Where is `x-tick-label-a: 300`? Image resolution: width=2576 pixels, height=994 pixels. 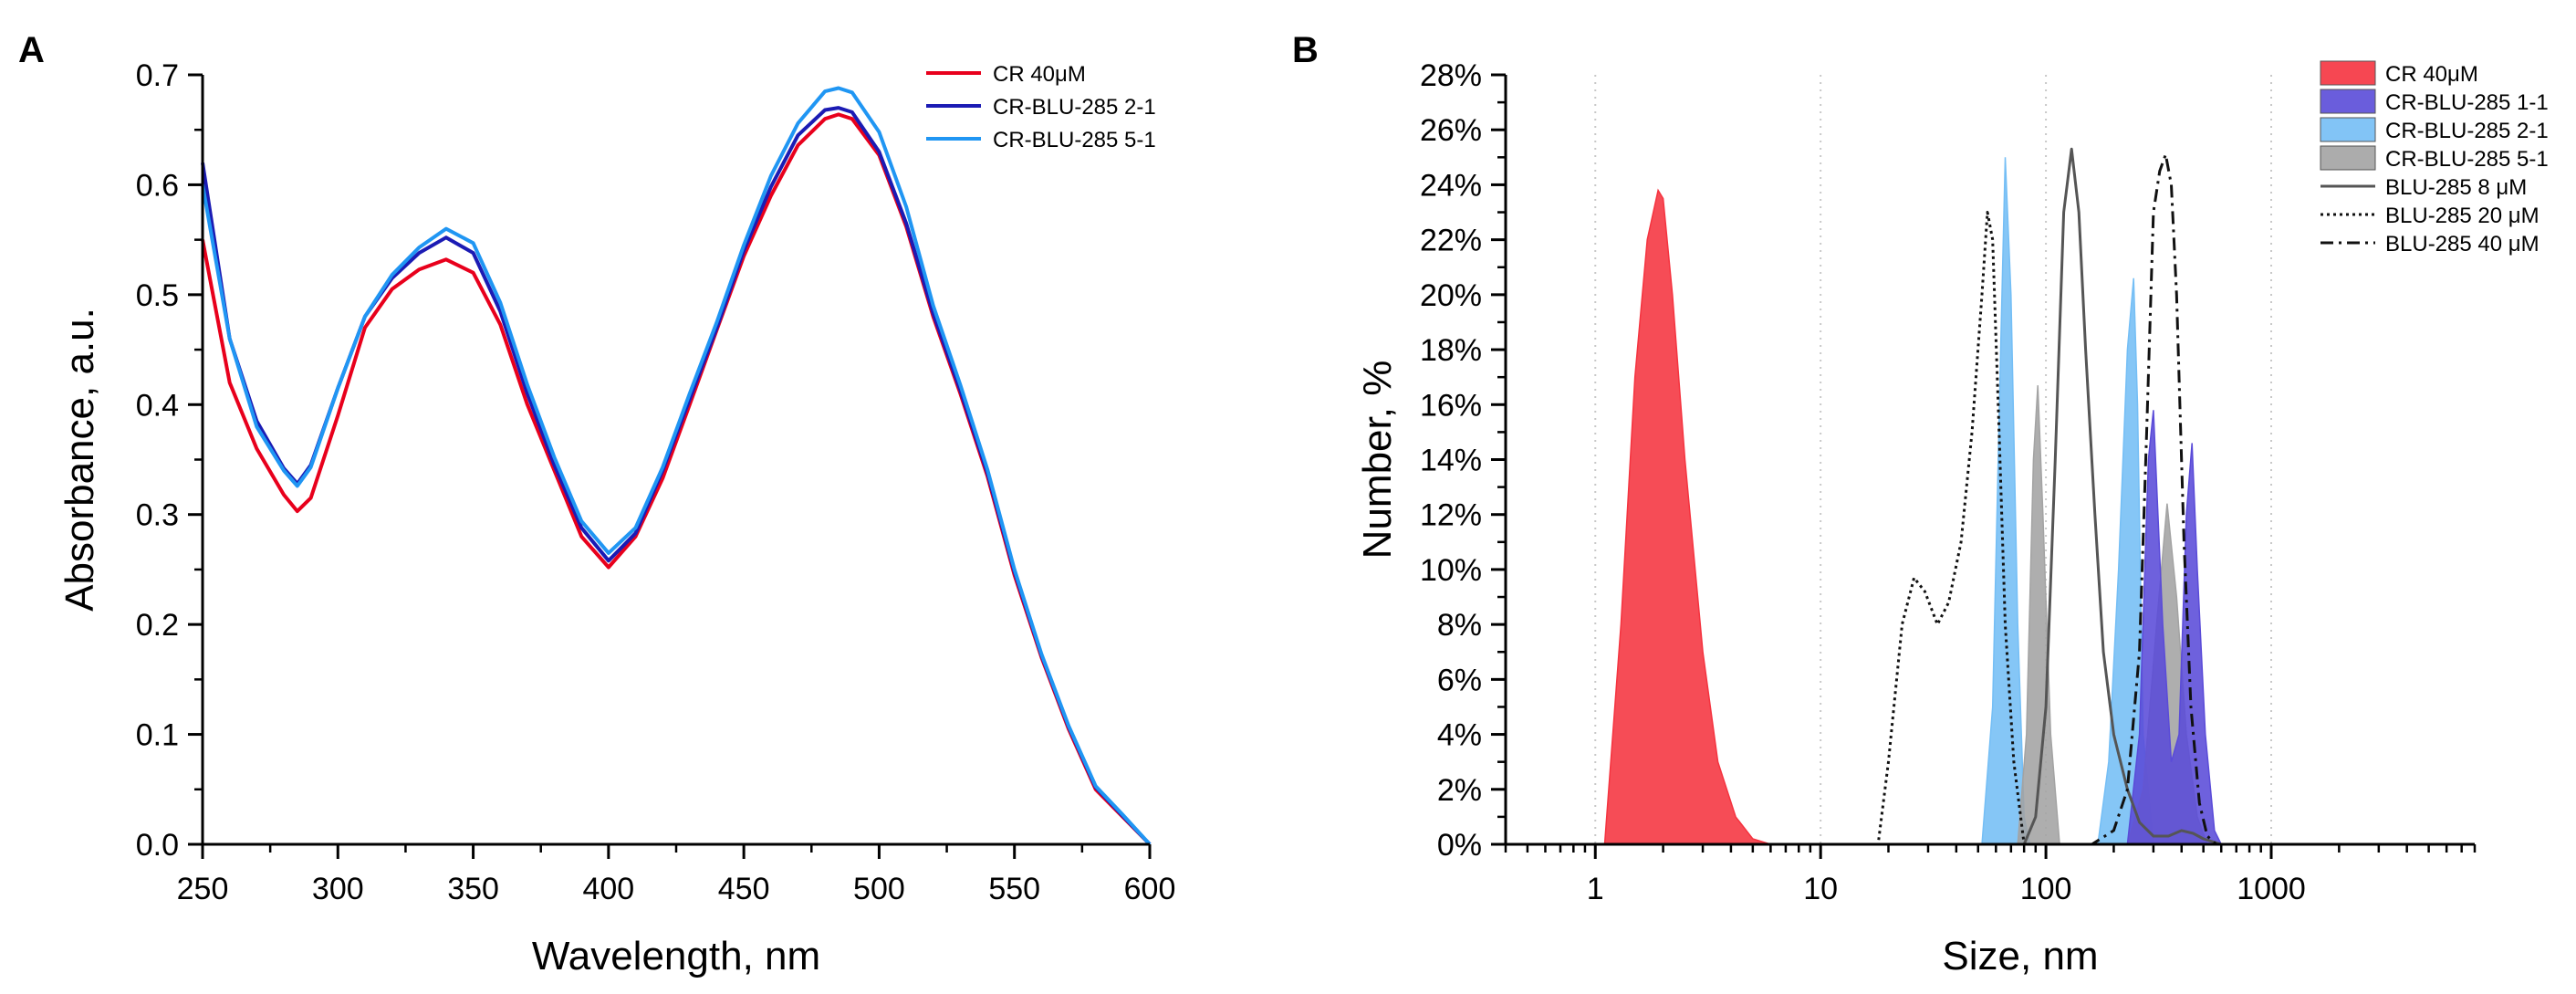
x-tick-label-a: 300 is located at coordinates (338, 889).